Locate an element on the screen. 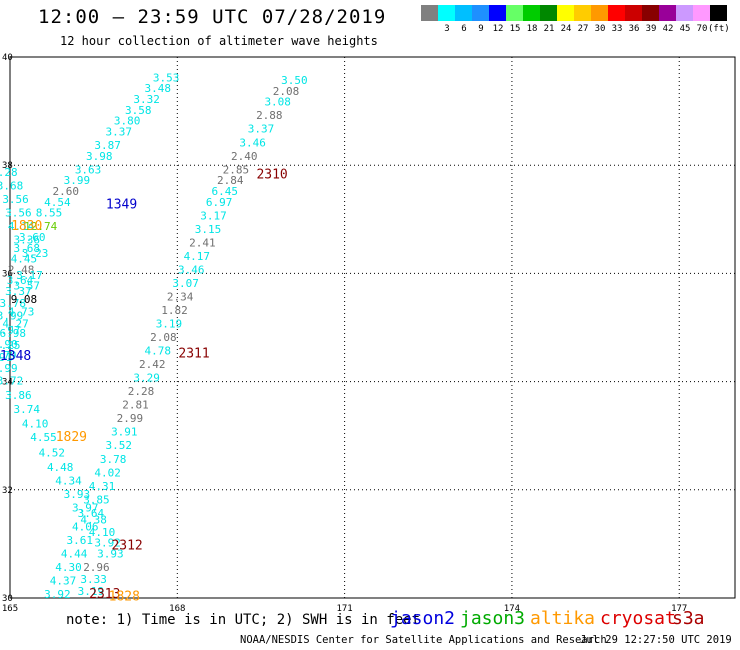 Image resolution: width=740 pixels, height=650 pixels. wave-height-label: 4.79 is located at coordinates (8, 355).